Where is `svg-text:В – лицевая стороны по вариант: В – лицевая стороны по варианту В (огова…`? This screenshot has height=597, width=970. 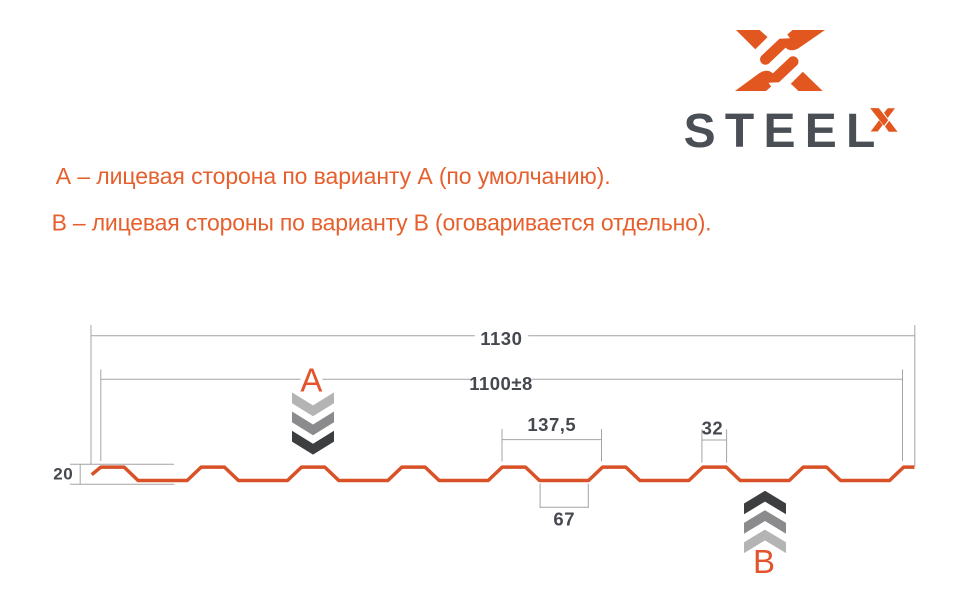 svg-text:В – лицевая стороны по вариант: В – лицевая стороны по варианту В (огова… is located at coordinates (382, 223).